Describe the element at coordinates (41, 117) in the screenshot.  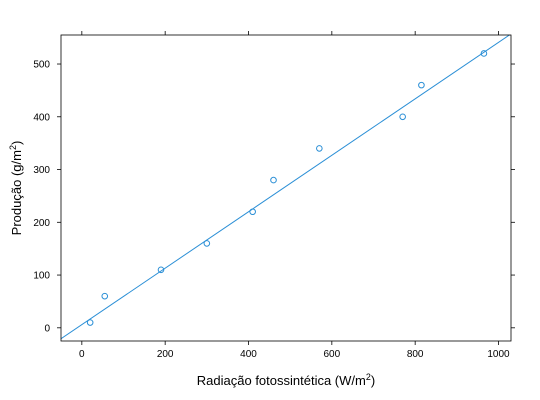
I see `y-tick-label: 400` at that location.